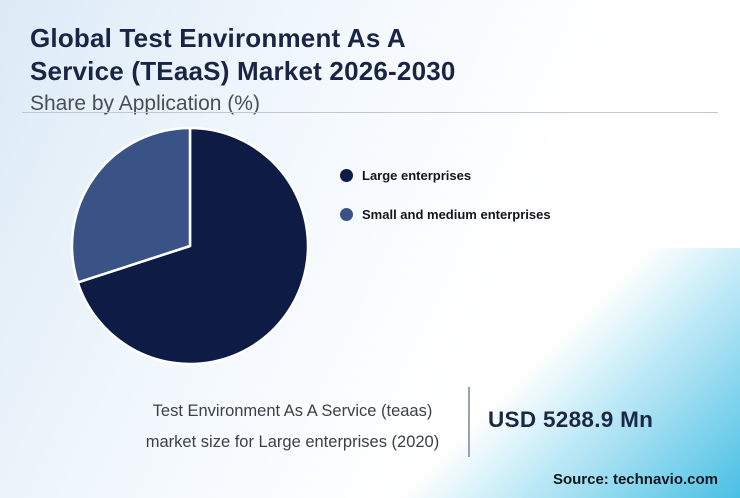 The width and height of the screenshot is (740, 498). What do you see at coordinates (292, 442) in the screenshot?
I see `stat-description-line2: market size for Large enterprises (2020)` at bounding box center [292, 442].